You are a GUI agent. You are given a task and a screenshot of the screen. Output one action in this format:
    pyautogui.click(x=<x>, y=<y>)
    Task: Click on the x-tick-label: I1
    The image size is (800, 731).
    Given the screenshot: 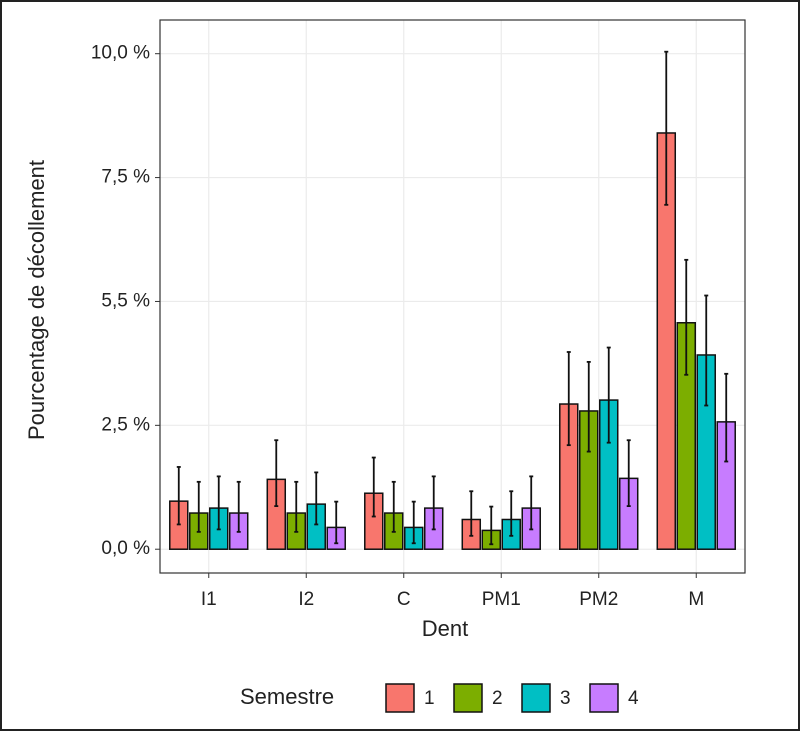 What is the action you would take?
    pyautogui.click(x=209, y=599)
    